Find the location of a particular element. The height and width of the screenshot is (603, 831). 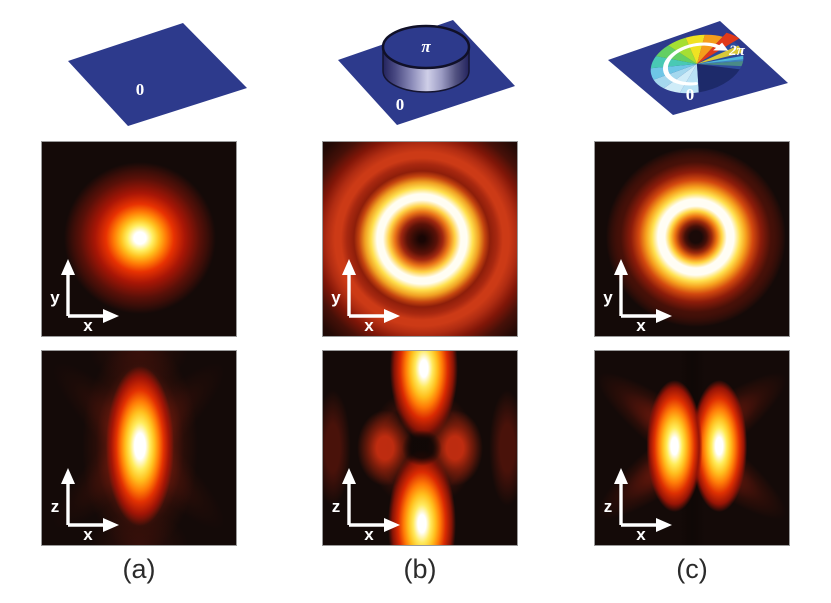

axial-focus-heatmap is located at coordinates (139, 448).